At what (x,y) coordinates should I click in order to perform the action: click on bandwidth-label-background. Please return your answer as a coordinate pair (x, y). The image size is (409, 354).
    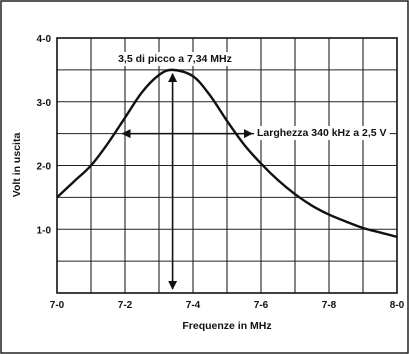
    Looking at the image, I should click on (322, 133).